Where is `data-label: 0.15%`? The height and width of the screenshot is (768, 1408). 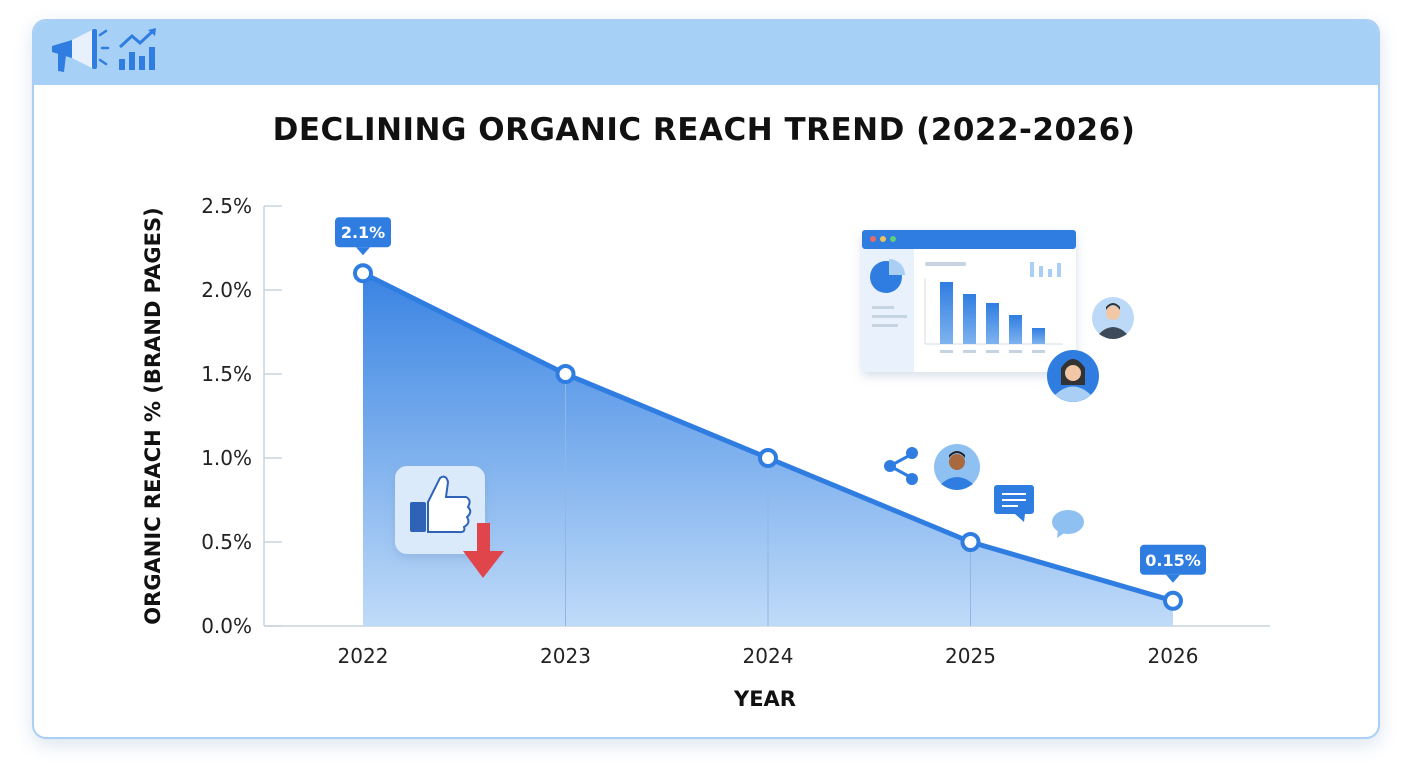 data-label: 0.15% is located at coordinates (1173, 560).